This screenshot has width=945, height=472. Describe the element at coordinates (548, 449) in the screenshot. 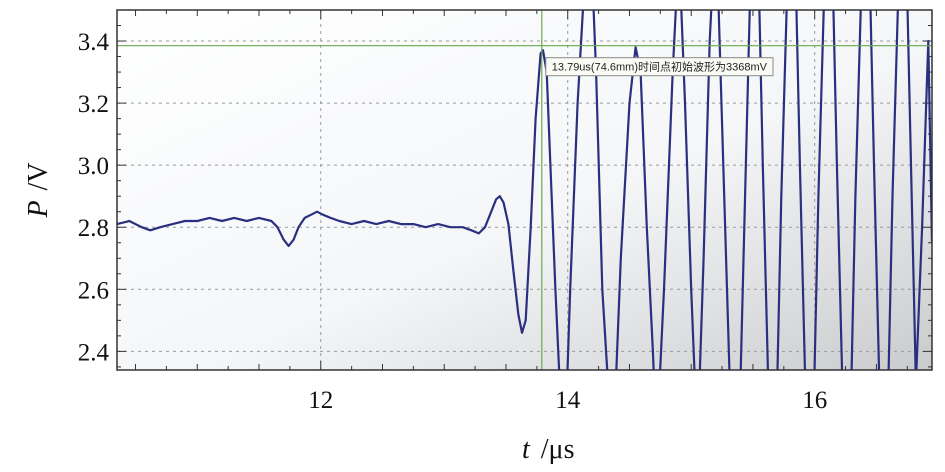

I see `x-axis-title: t /μs` at that location.